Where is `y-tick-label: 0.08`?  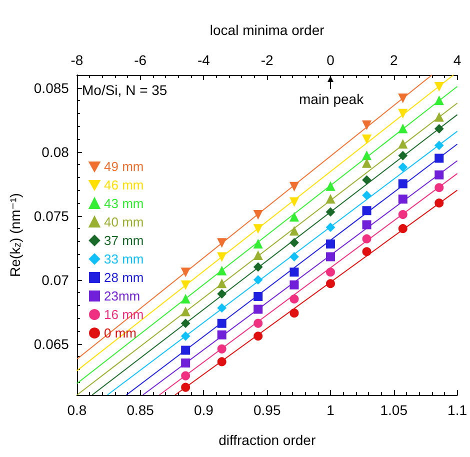 y-tick-label: 0.08 is located at coordinates (56, 152).